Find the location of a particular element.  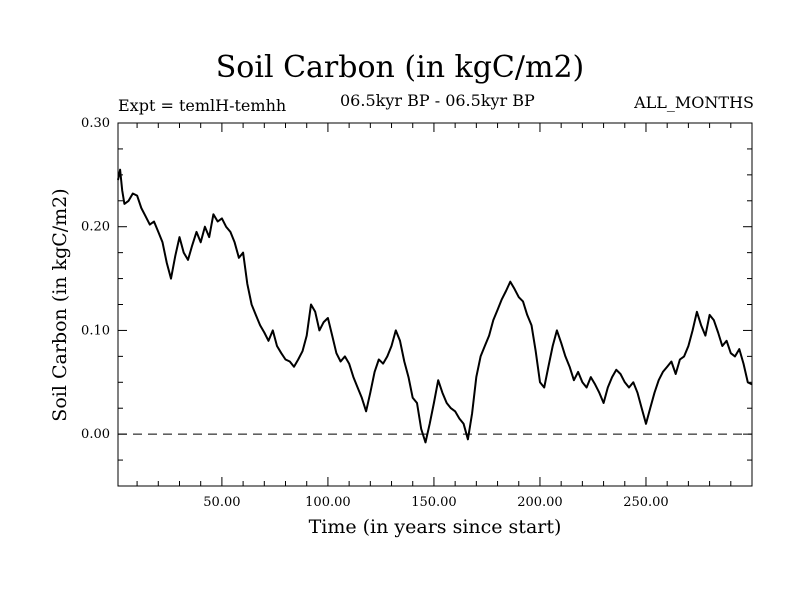

experiment-label: Expt = temlH-temhh is located at coordinates (202, 105).